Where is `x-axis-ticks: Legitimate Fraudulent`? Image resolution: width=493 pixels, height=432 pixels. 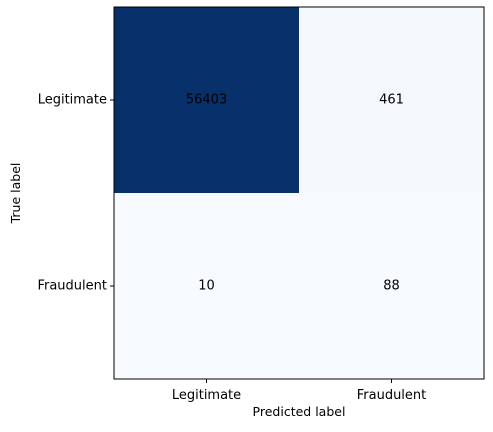
x-axis-ticks: Legitimate Fraudulent is located at coordinates (299, 391).